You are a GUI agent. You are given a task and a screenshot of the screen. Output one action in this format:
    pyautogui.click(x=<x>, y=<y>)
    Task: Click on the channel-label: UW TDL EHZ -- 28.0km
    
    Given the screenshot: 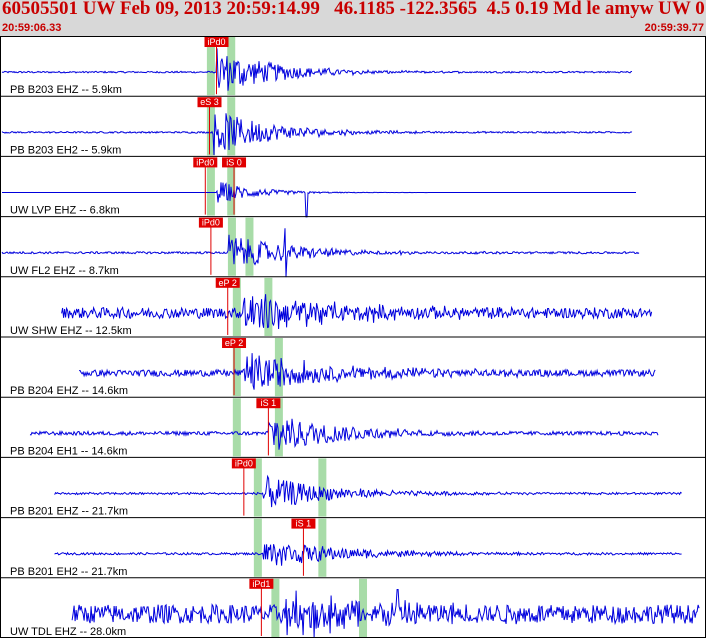 What is the action you would take?
    pyautogui.click(x=68, y=632)
    